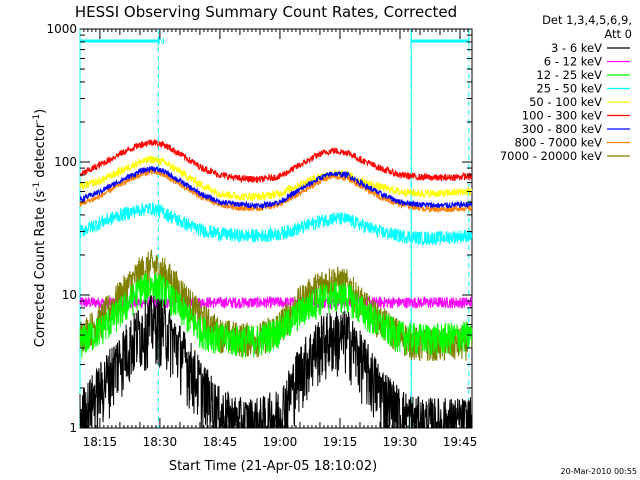 This screenshot has width=640, height=480. Describe the element at coordinates (161, 42) in the screenshot. I see `night-bar-label: N` at that location.